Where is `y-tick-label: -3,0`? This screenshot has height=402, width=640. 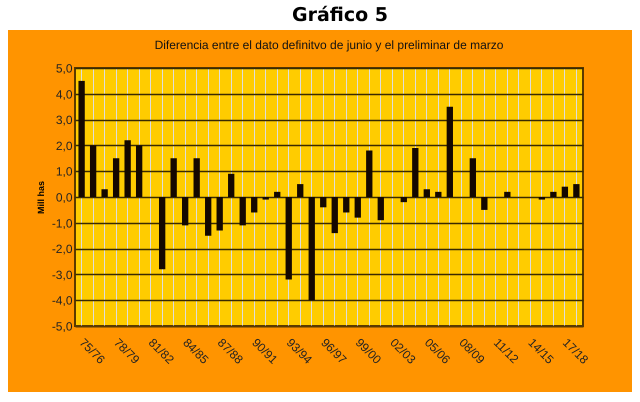
y-tick-label: -3,0 is located at coordinates (62, 275).